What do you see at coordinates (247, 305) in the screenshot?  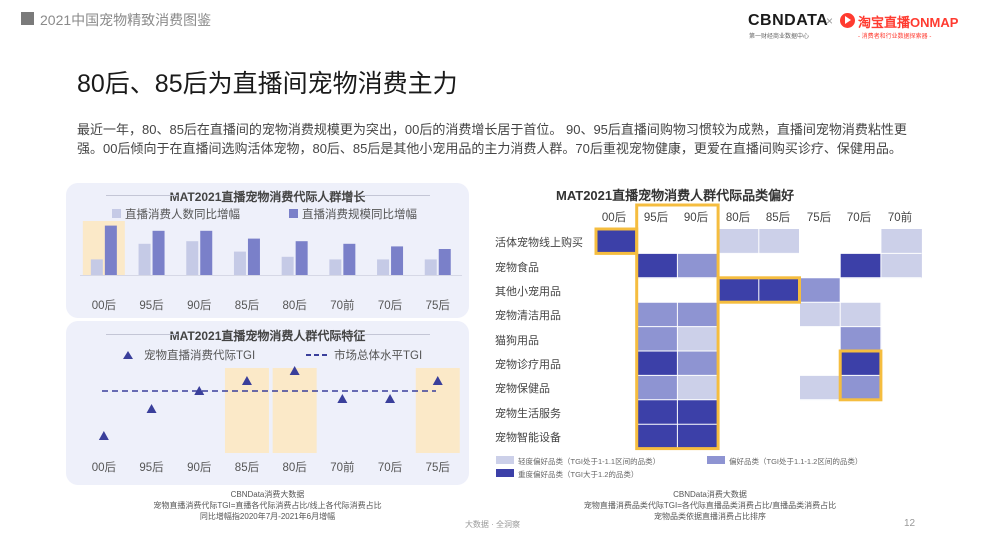 I see `x-tick-label: 85后` at bounding box center [247, 305].